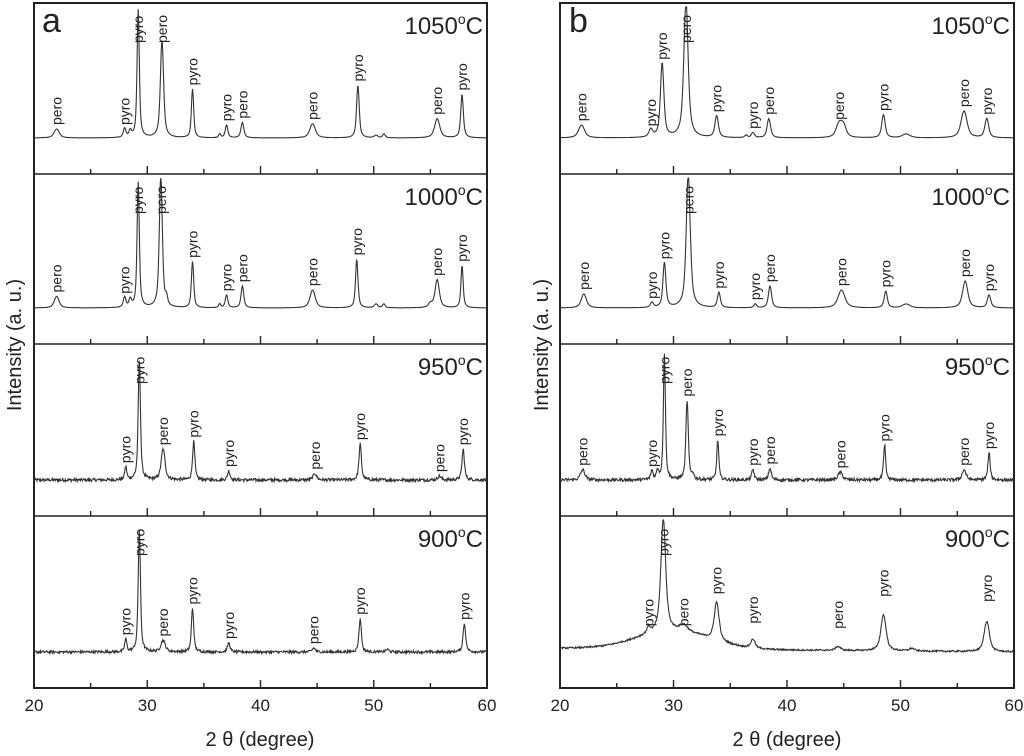 Image resolution: width=1024 pixels, height=756 pixels. Describe the element at coordinates (970, 25) in the screenshot. I see `temperature-label: 1050oC` at that location.